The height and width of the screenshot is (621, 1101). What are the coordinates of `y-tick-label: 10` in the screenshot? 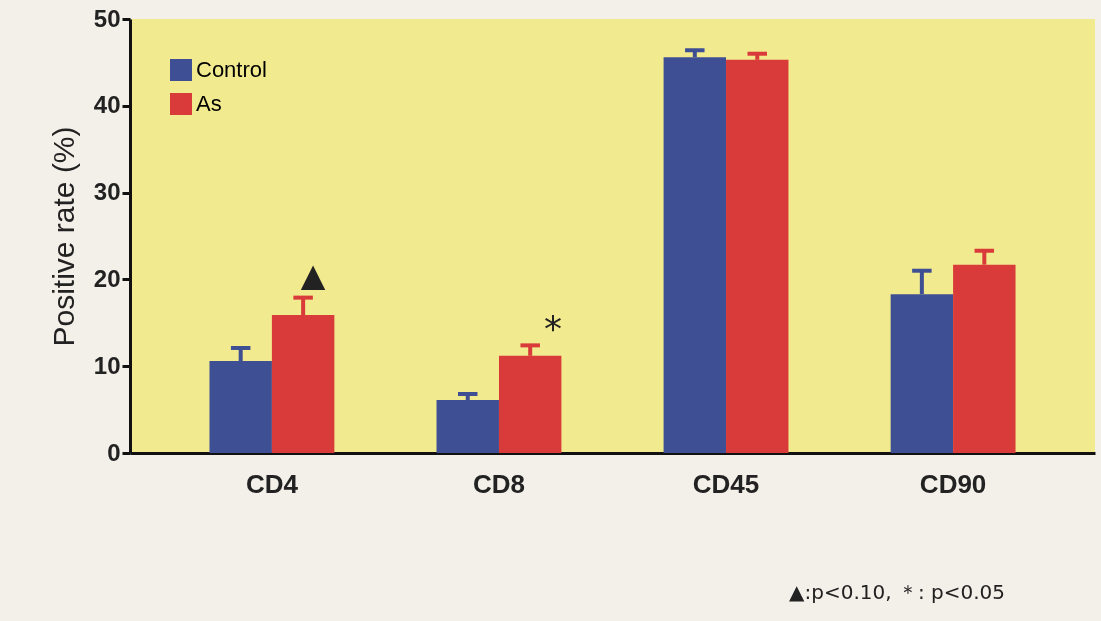 It's located at (107, 365).